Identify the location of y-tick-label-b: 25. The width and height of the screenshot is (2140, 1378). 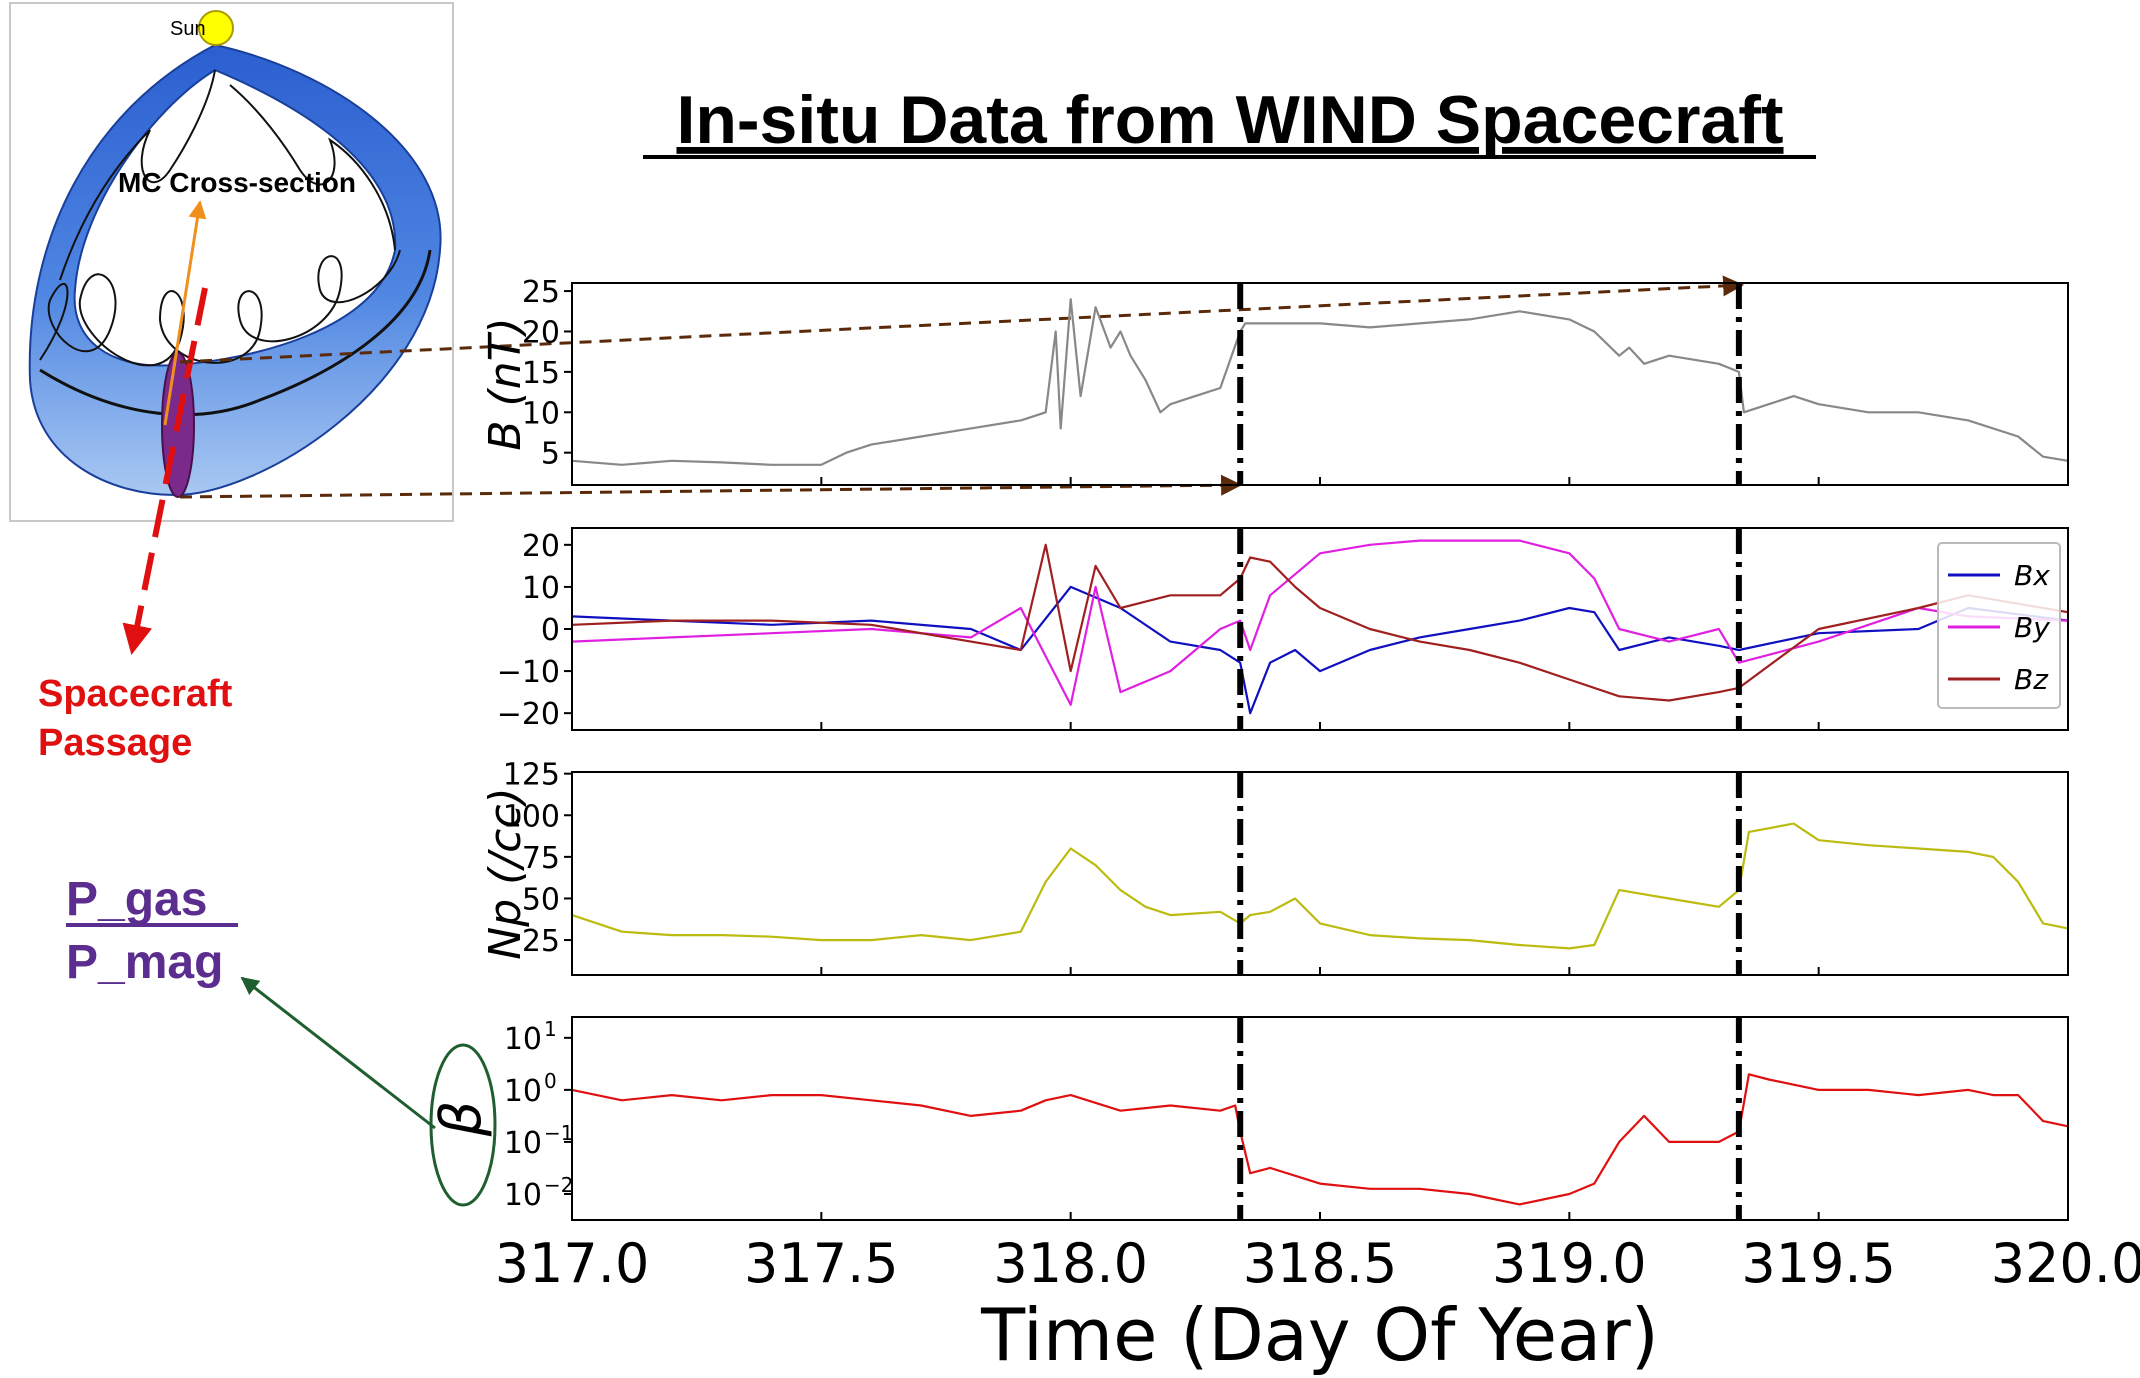
(541, 292).